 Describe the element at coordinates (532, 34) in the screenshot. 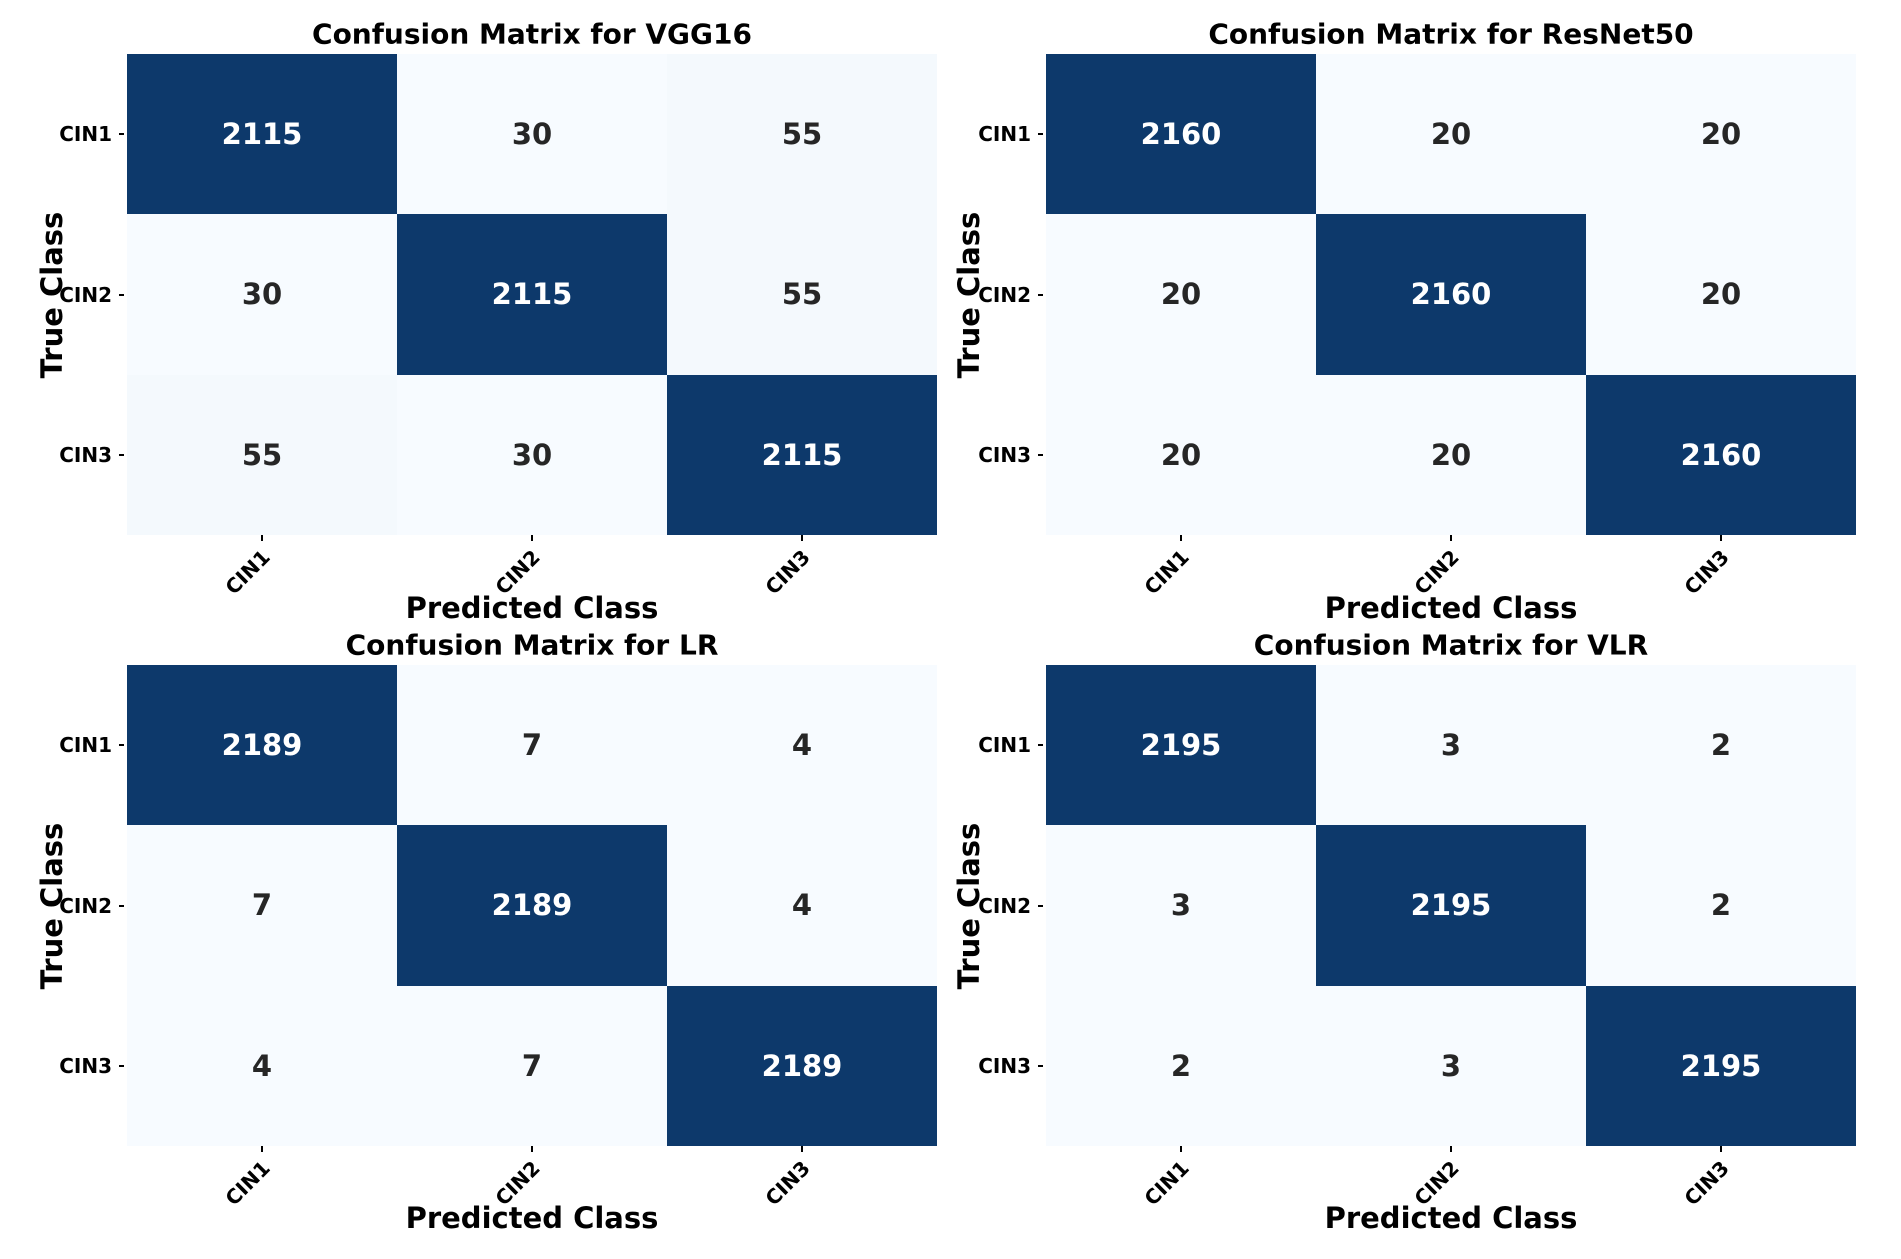

I see `panel-title: Confusion Matrix for VGG16` at that location.